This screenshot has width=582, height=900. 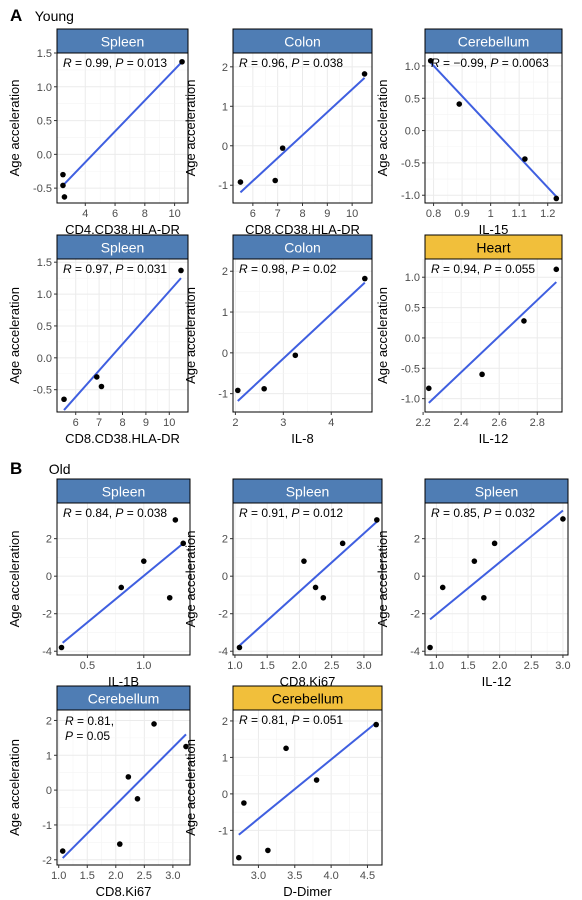 What do you see at coordinates (169, 423) in the screenshot?
I see `x-tick-label: 10` at bounding box center [169, 423].